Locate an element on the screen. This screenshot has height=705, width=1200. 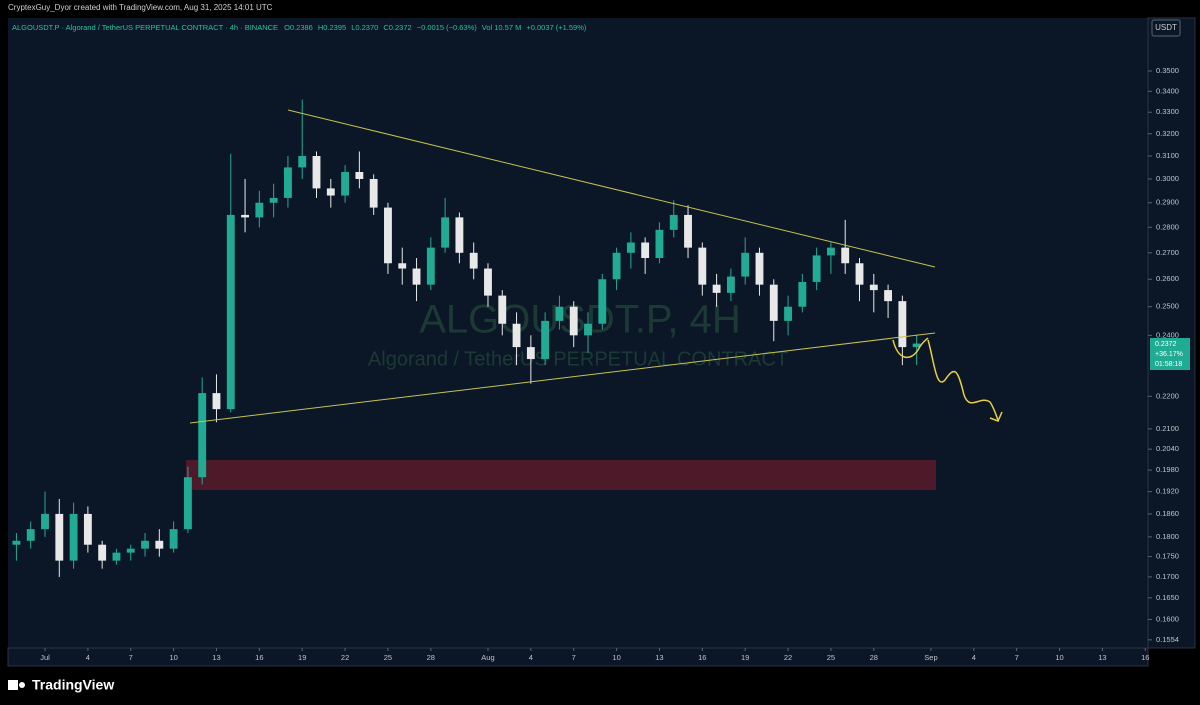
upper-trendline is located at coordinates (611, 188).